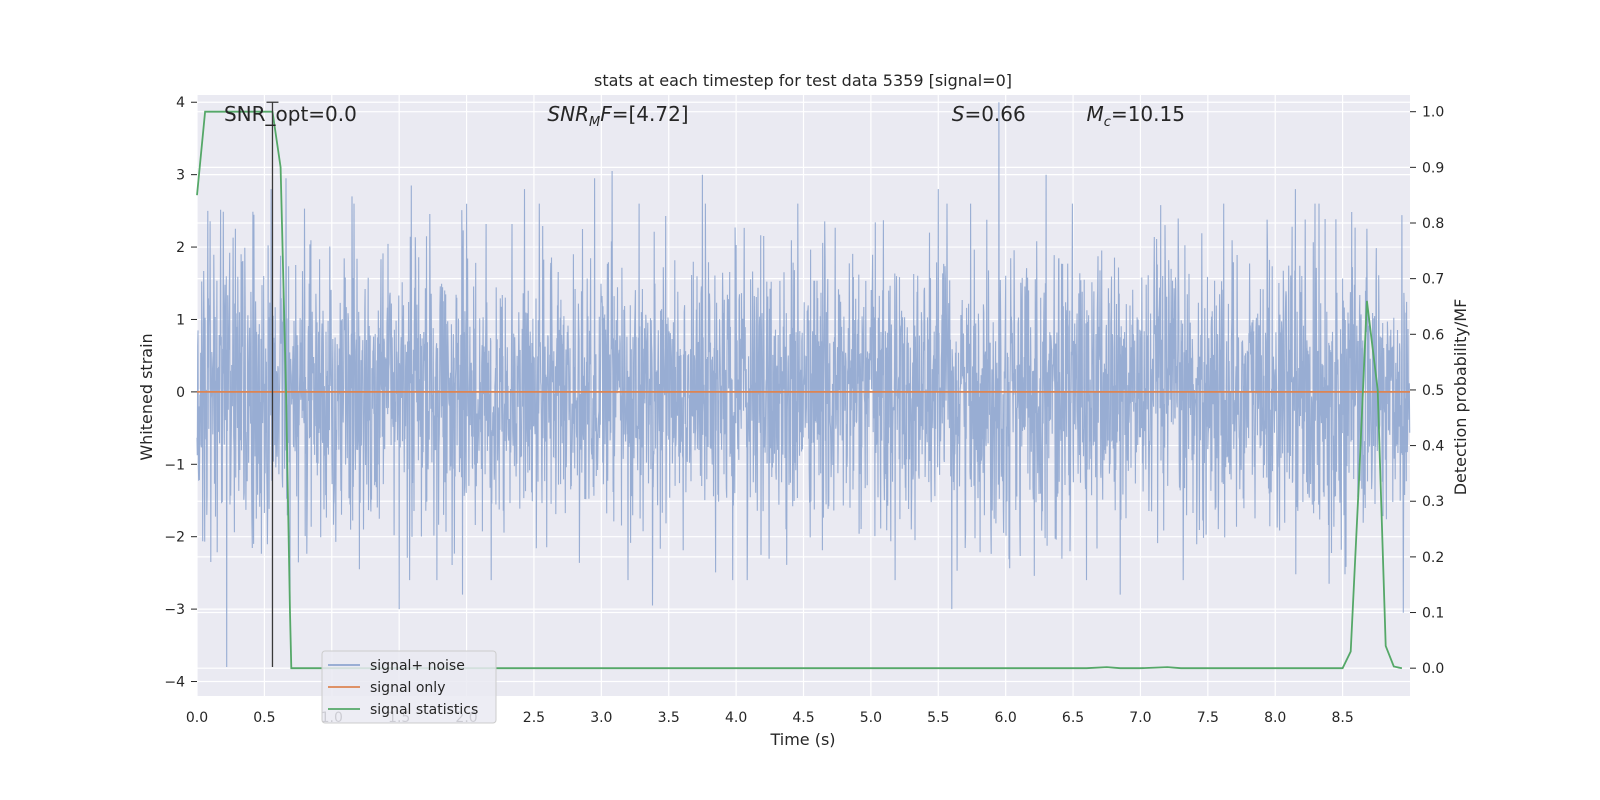 The width and height of the screenshot is (1600, 800). I want to click on y2-tick-label: 0.3, so click(1433, 502).